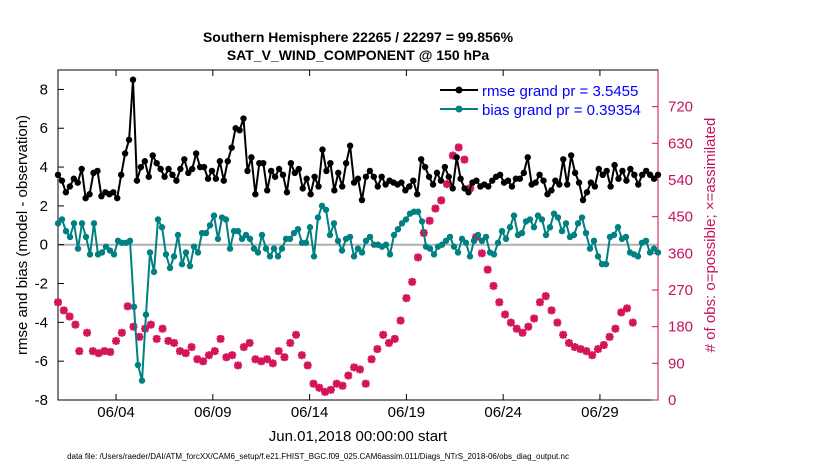  What do you see at coordinates (680, 143) in the screenshot?
I see `y-right-tick-label: 630` at bounding box center [680, 143].